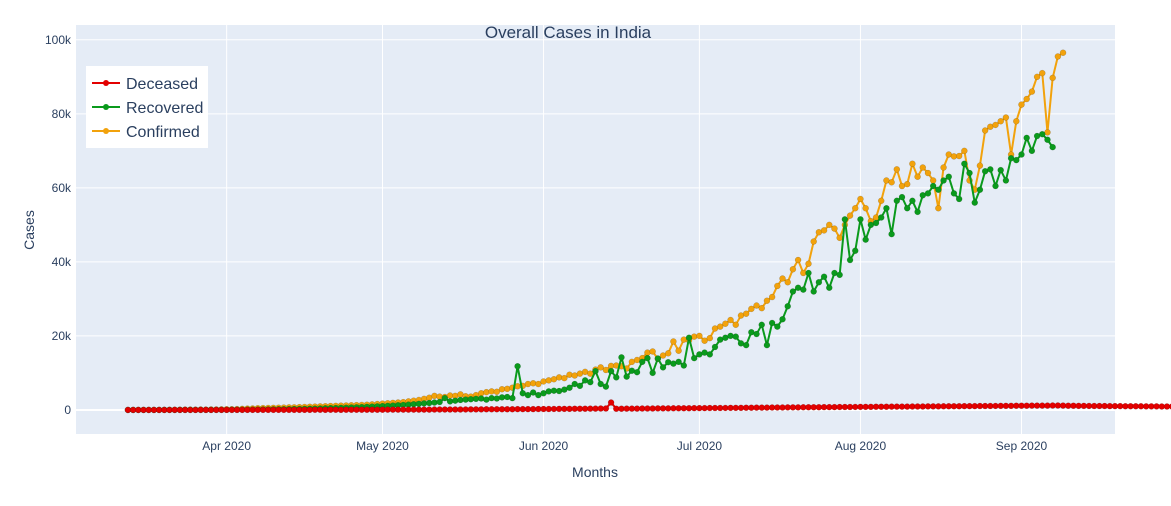  What do you see at coordinates (106, 83) in the screenshot?
I see `legend-marker-deceased` at bounding box center [106, 83].